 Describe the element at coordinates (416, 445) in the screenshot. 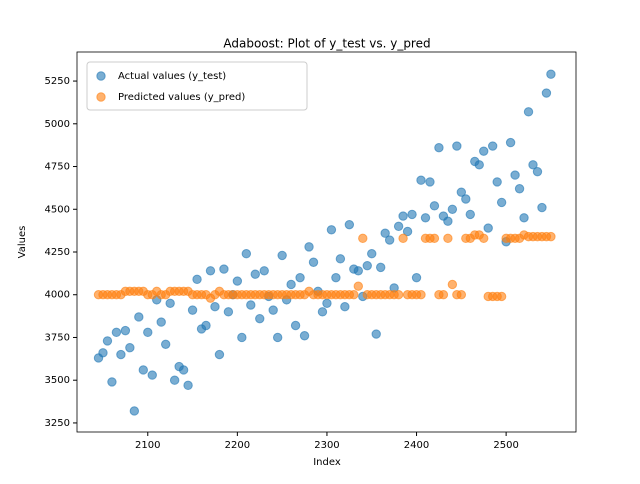

I see `x-tick-label: 2400` at that location.